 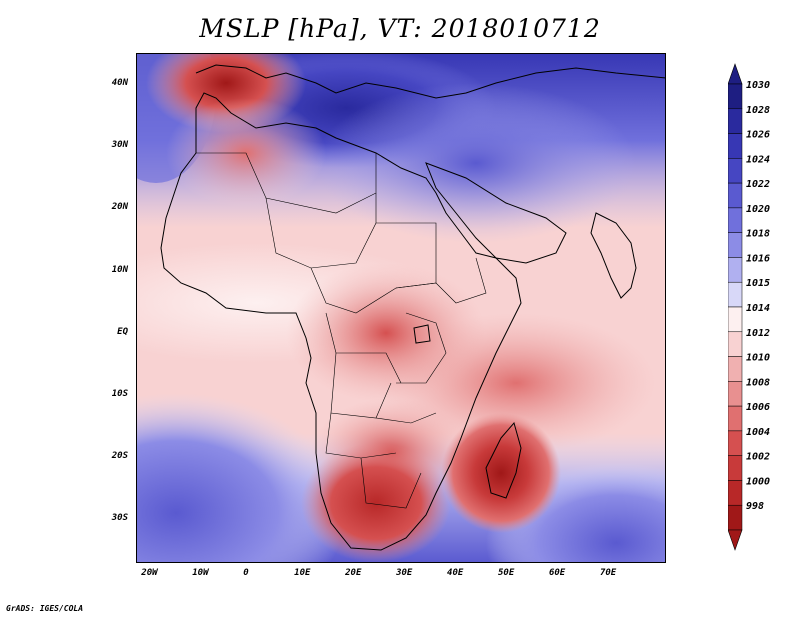 I want to click on arabia-coastline, so click(x=496, y=213).